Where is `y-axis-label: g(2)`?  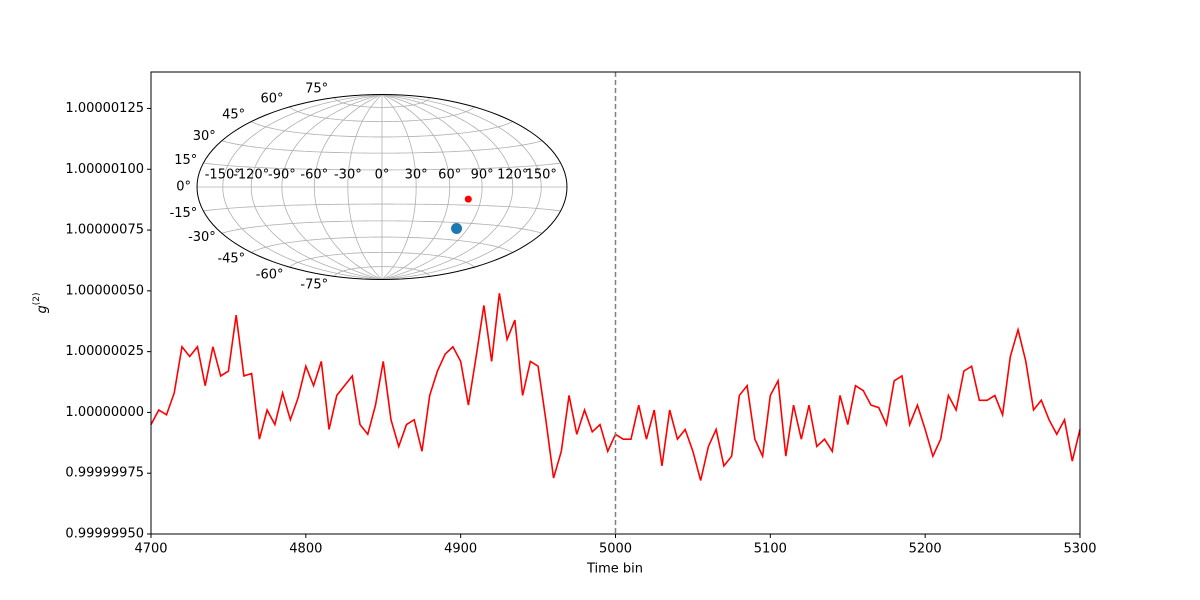 y-axis-label: g(2) is located at coordinates (41, 302).